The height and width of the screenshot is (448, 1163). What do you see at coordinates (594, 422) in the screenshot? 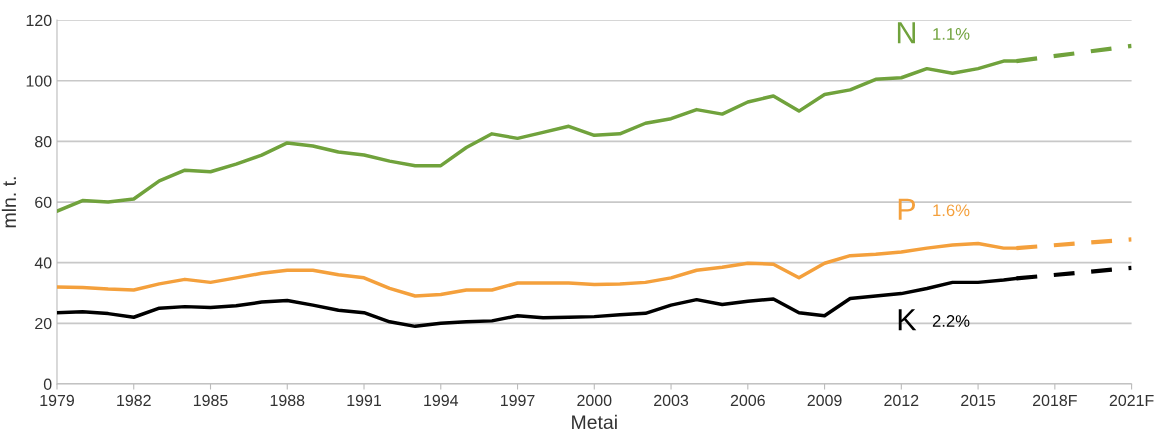
I see `x-axis-title: Metai` at bounding box center [594, 422].